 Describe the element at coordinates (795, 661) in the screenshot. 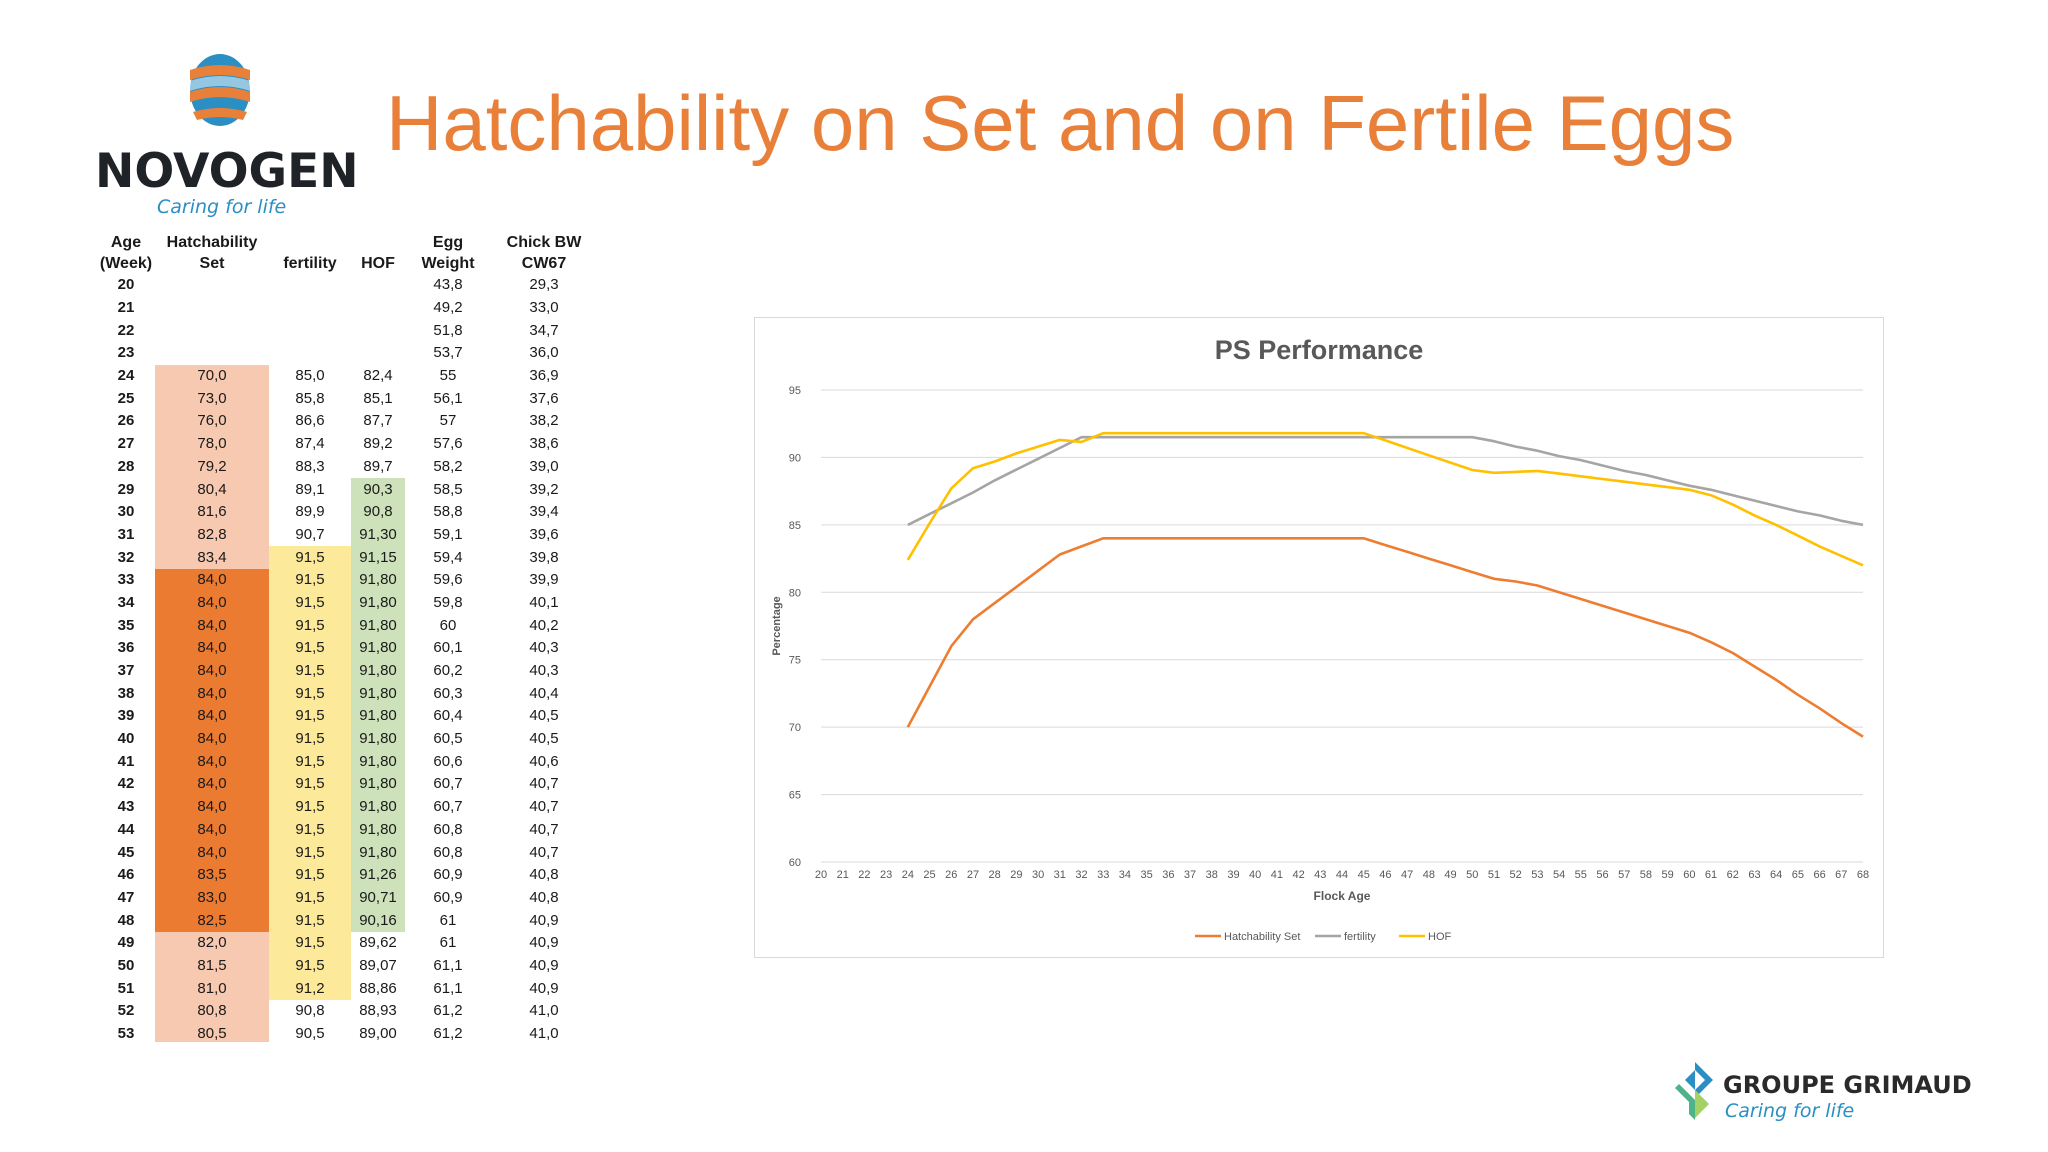

I see `y-tick-label: 75` at that location.